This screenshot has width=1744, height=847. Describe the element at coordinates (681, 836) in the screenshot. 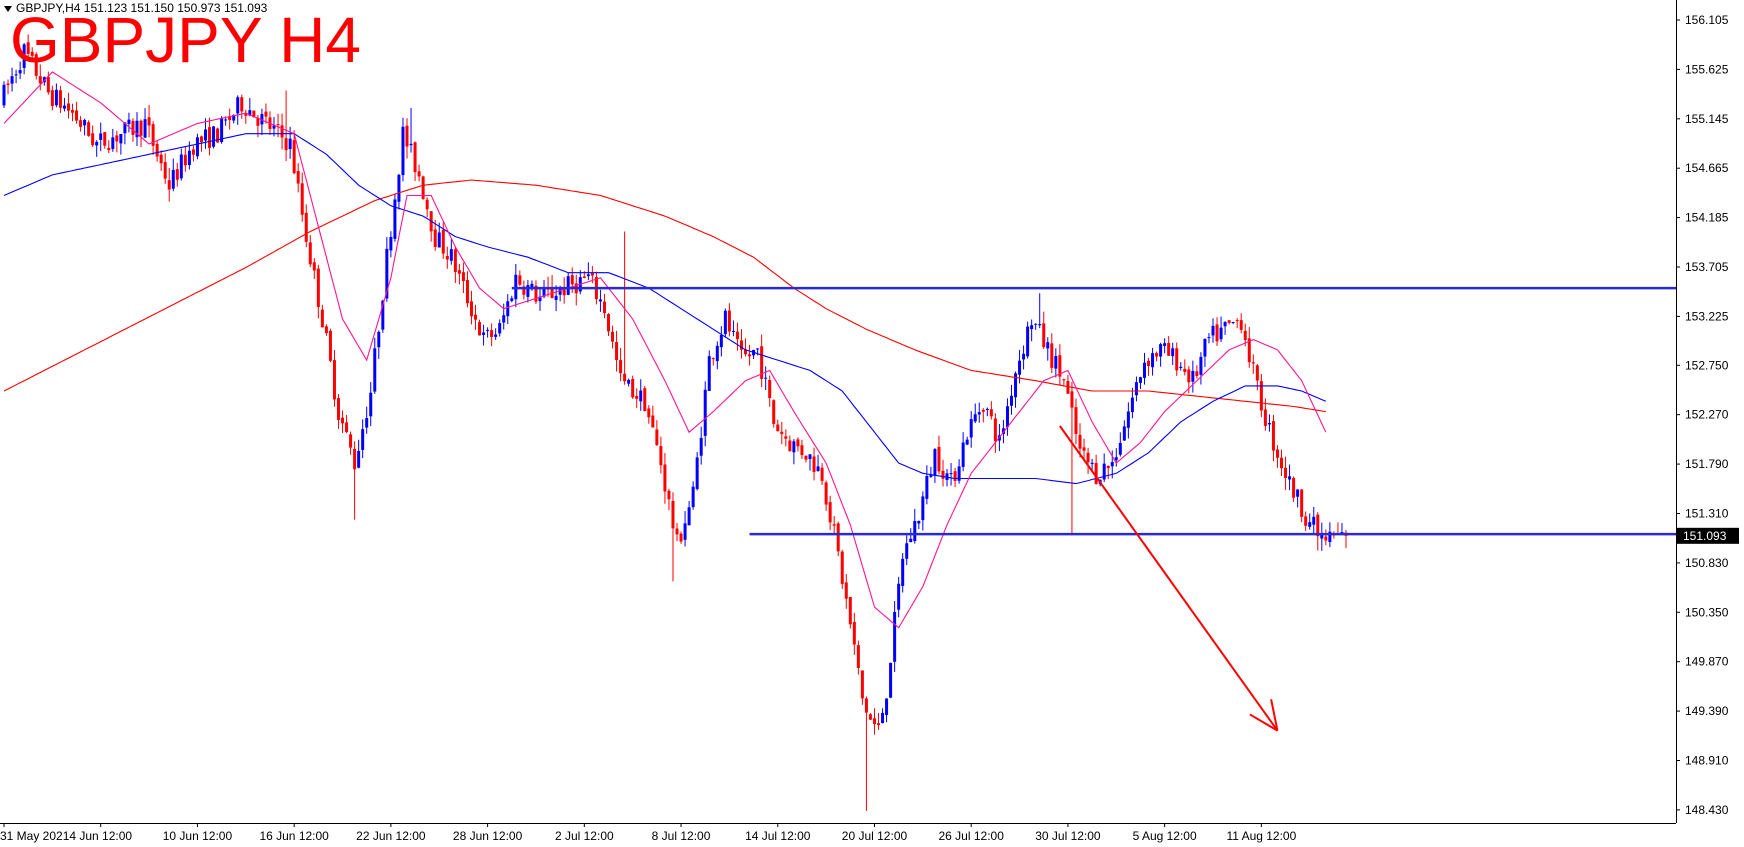

I see `x-tick-label: 8 Jul 12:00` at that location.